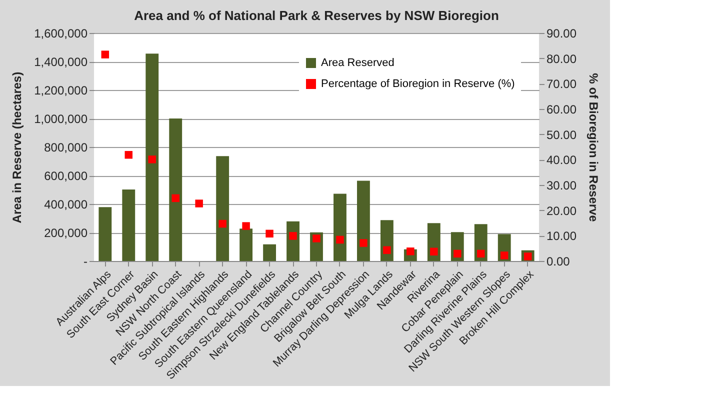 This screenshot has height=419, width=710. Describe the element at coordinates (558, 261) in the screenshot. I see `y2-tick-label: 0.00` at that location.